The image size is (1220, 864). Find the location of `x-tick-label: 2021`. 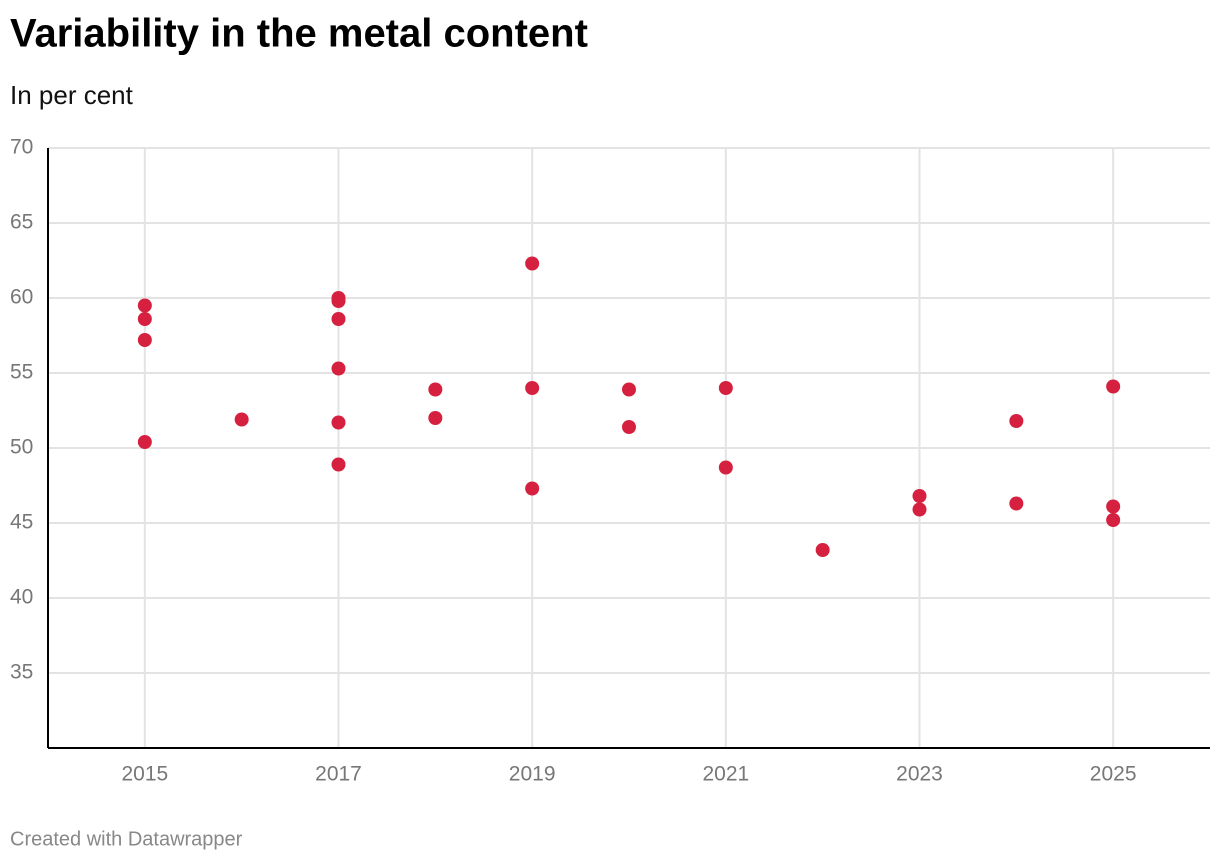

x-tick-label: 2021 is located at coordinates (725, 774).